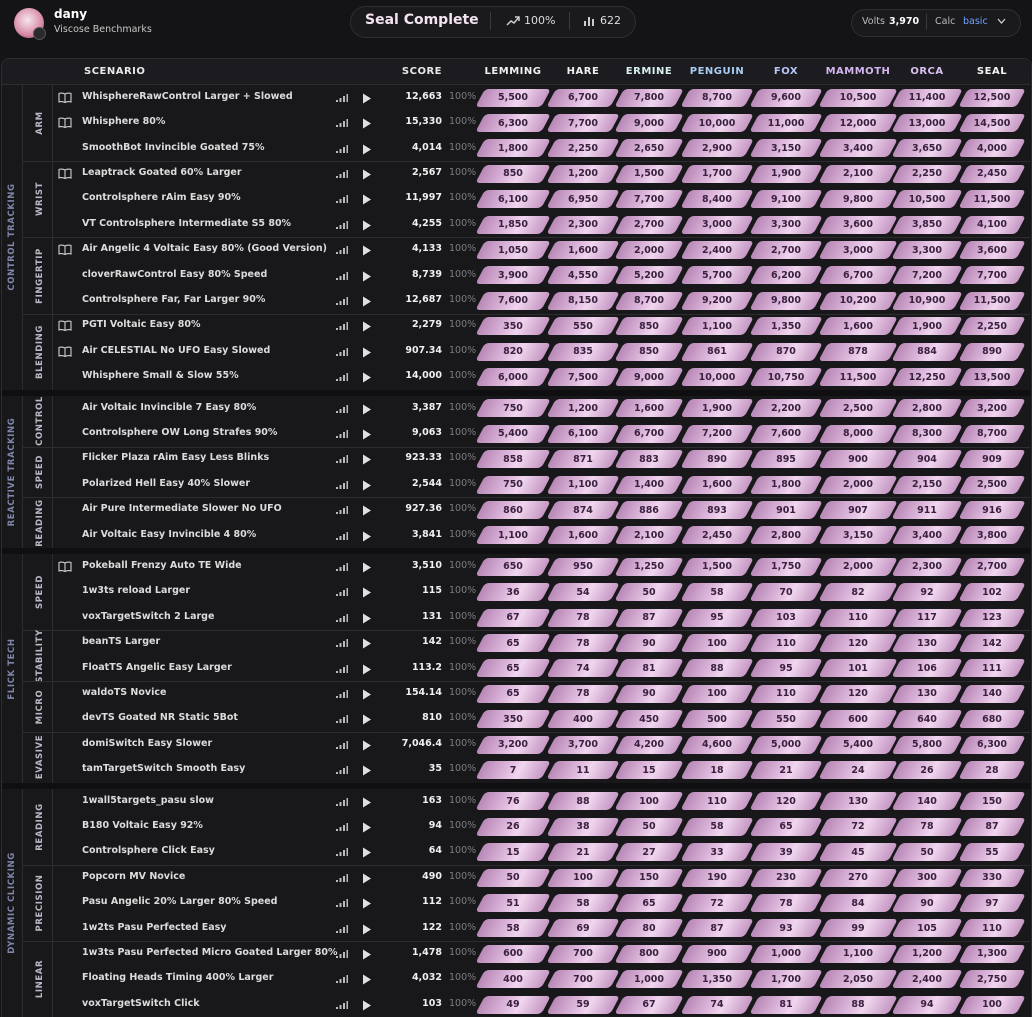  I want to click on rank-threshold: 886, so click(649, 510).